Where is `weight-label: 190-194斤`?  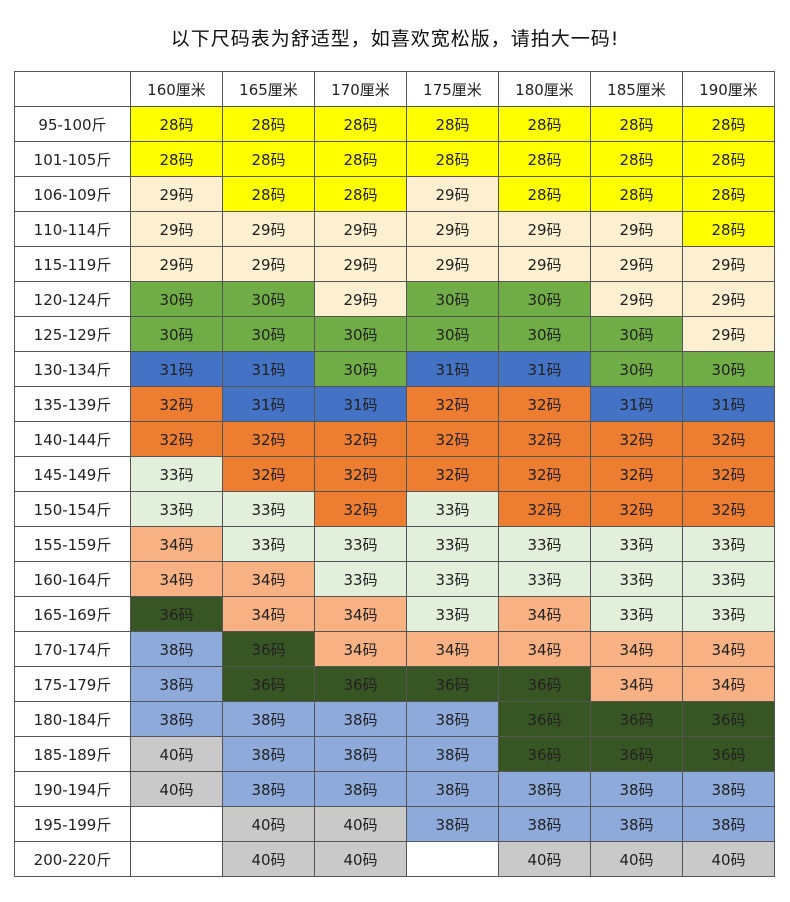
weight-label: 190-194斤 is located at coordinates (72, 789).